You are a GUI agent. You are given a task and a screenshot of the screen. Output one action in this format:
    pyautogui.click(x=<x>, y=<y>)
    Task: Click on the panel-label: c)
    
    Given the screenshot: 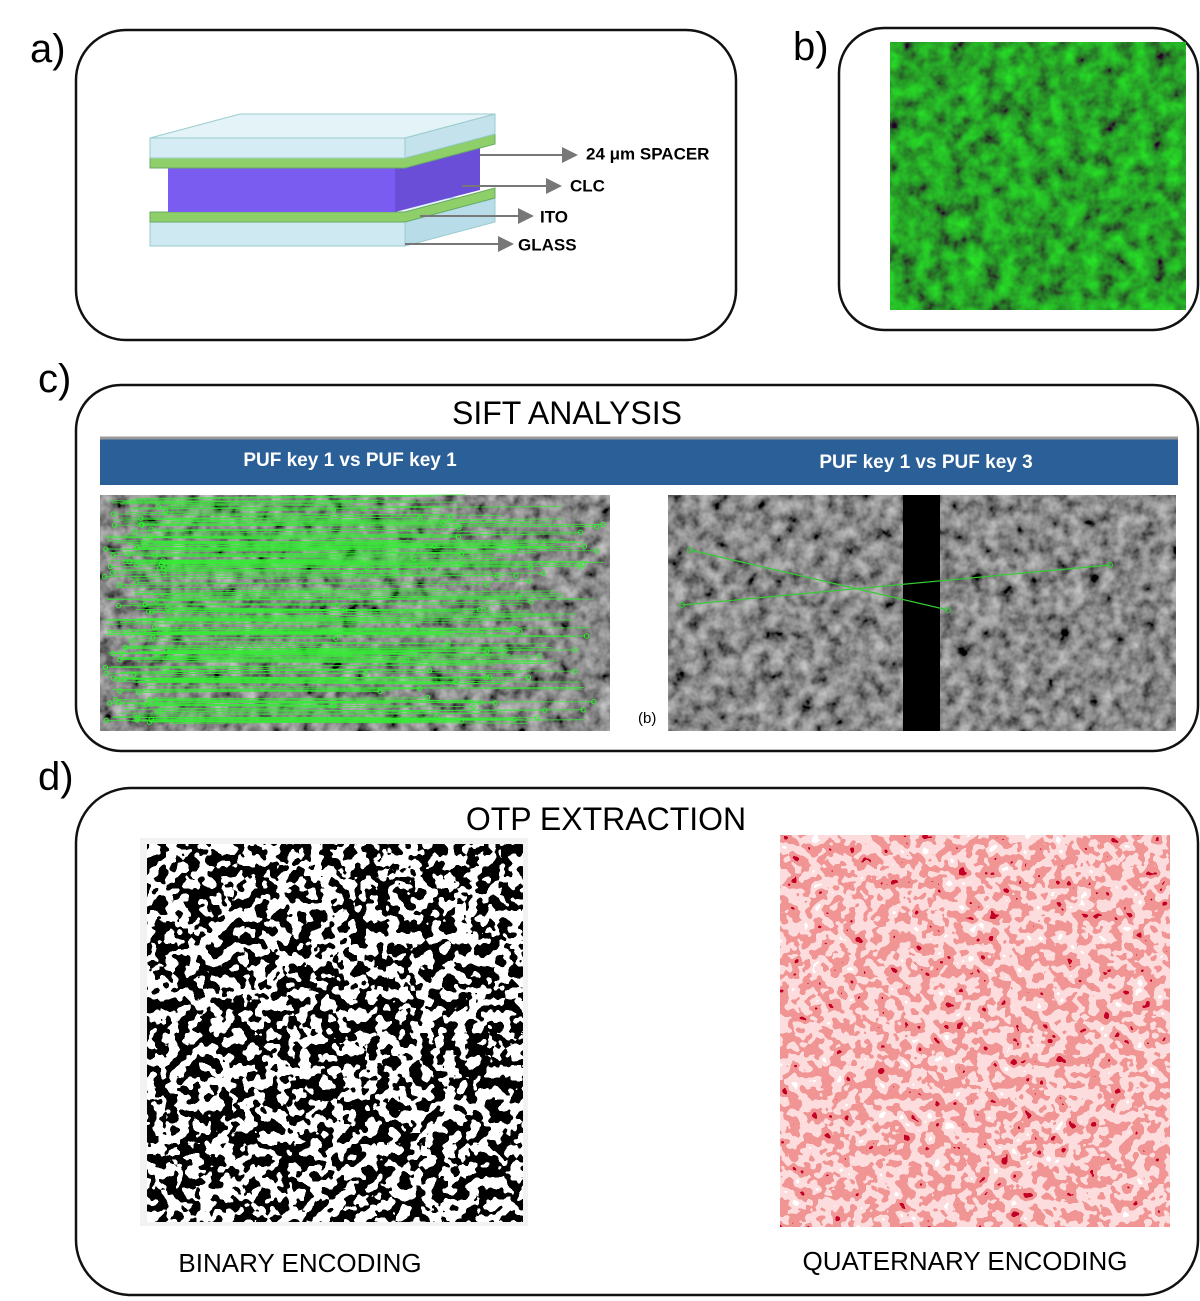 What is the action you would take?
    pyautogui.click(x=54, y=379)
    